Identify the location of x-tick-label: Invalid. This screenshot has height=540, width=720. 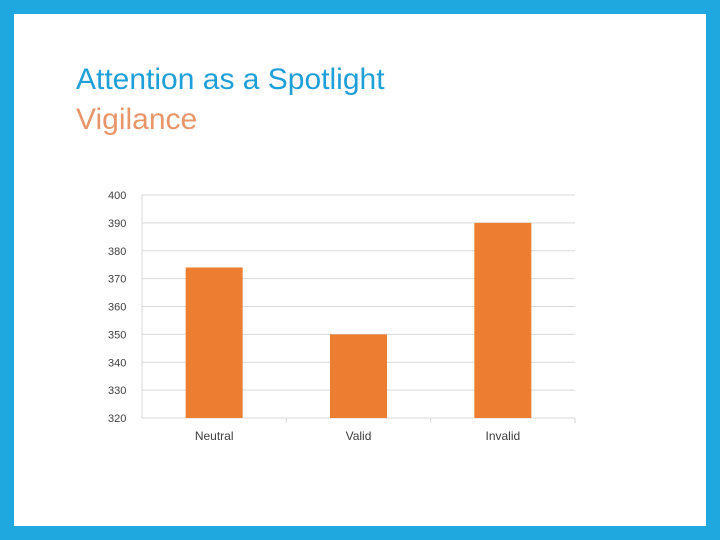
(502, 436).